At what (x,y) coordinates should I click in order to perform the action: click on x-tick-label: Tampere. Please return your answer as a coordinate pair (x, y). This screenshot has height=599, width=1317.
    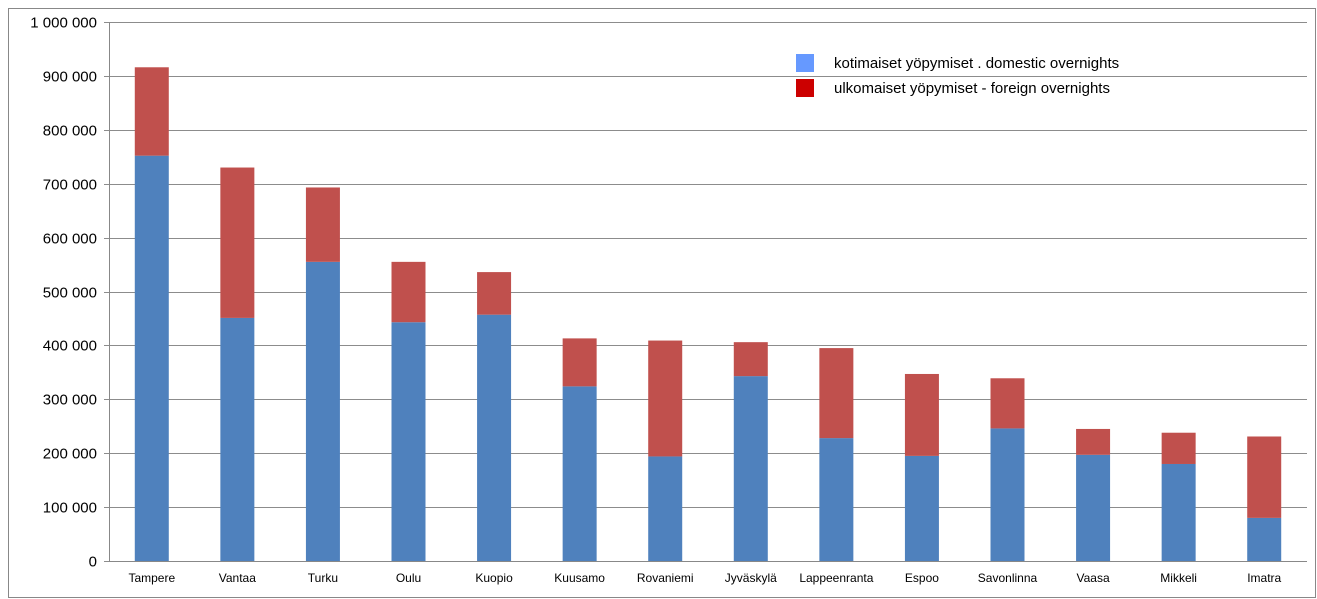
    Looking at the image, I should click on (151, 578).